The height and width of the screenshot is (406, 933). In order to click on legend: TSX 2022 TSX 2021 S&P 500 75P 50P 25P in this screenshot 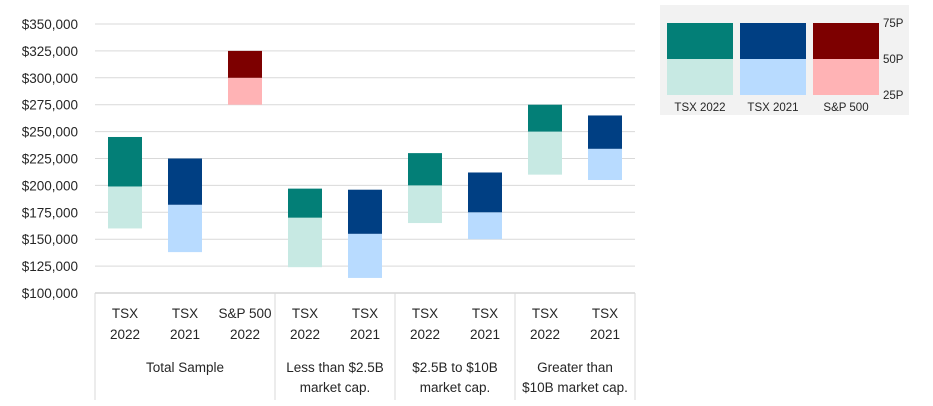, I will do `click(784, 60)`.